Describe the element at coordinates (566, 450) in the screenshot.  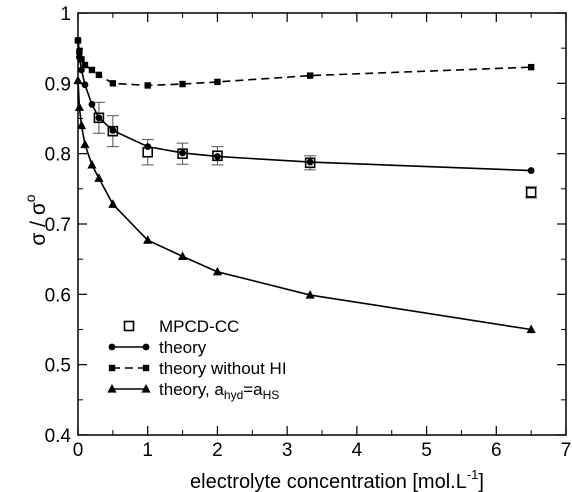
I see `x-tick-label: 7` at that location.